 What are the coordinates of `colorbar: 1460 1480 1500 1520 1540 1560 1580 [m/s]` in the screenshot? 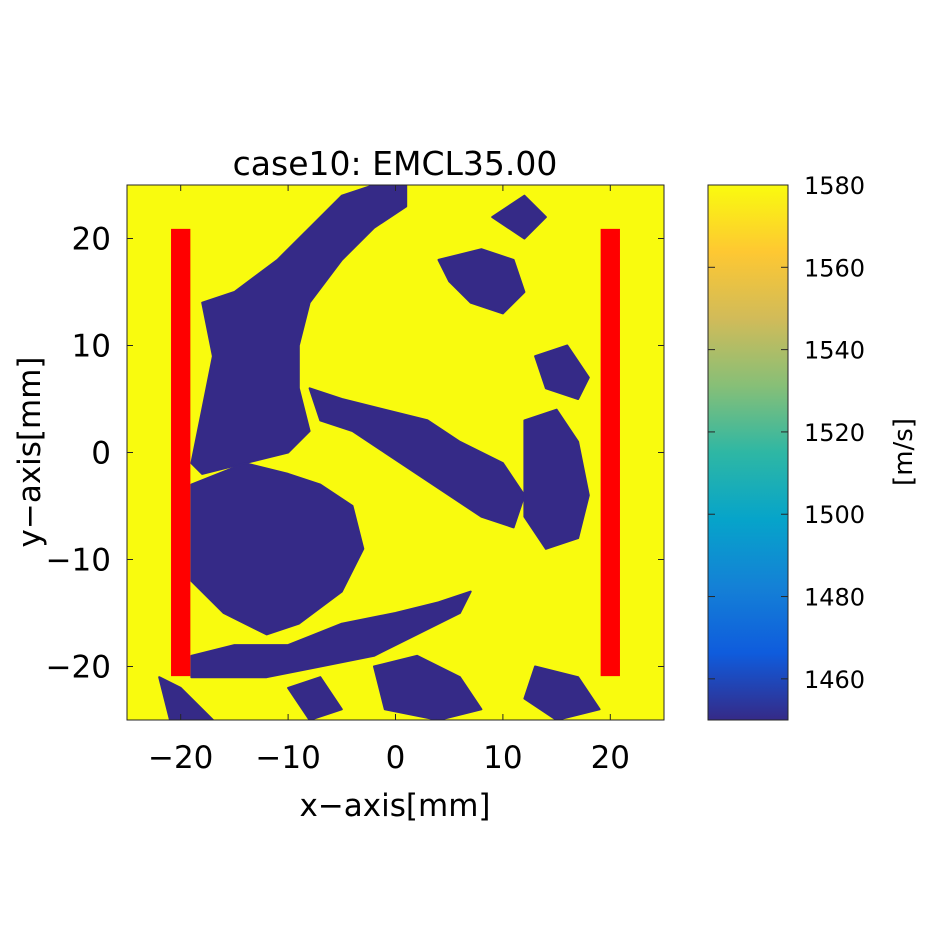 It's located at (813, 446).